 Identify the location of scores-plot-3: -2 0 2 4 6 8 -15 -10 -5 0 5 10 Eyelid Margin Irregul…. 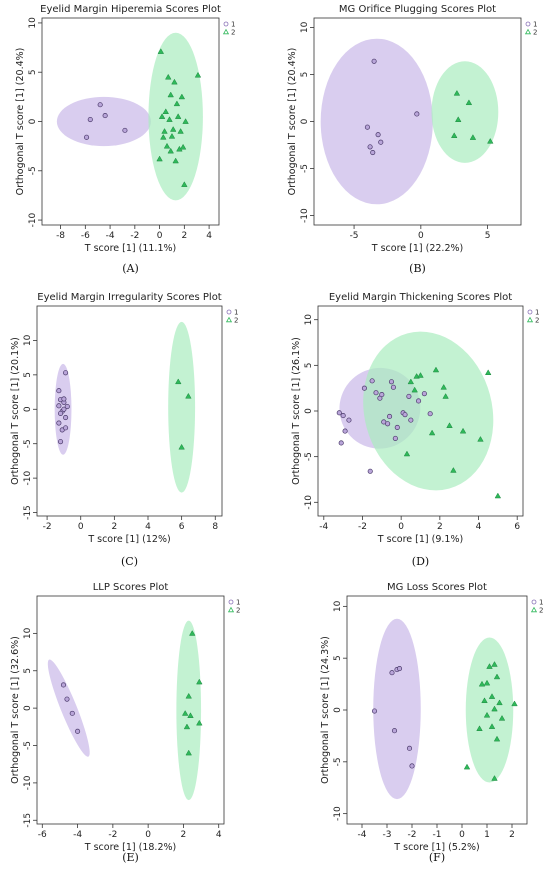
(124, 430).